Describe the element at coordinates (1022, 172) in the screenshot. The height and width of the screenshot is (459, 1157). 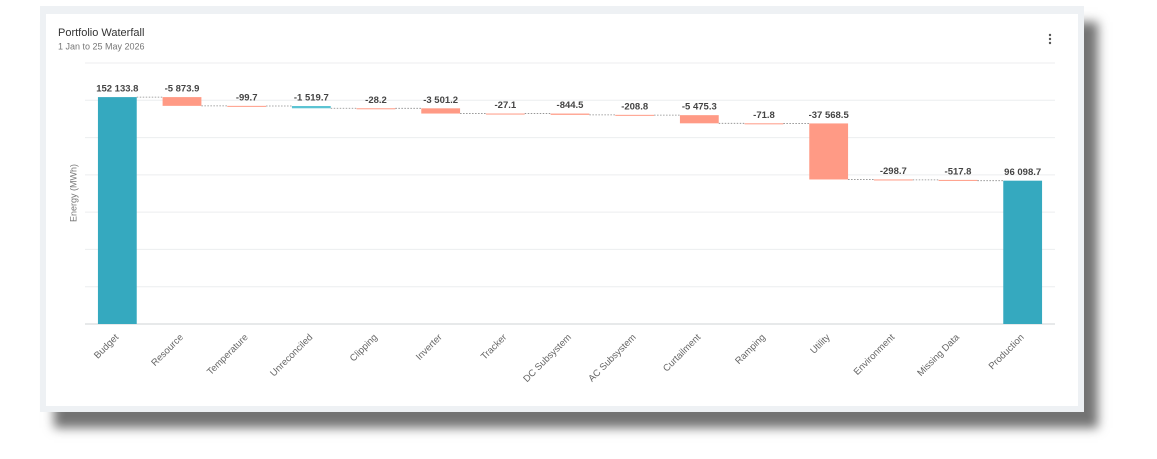
I see `data-label: 96 098.7` at that location.